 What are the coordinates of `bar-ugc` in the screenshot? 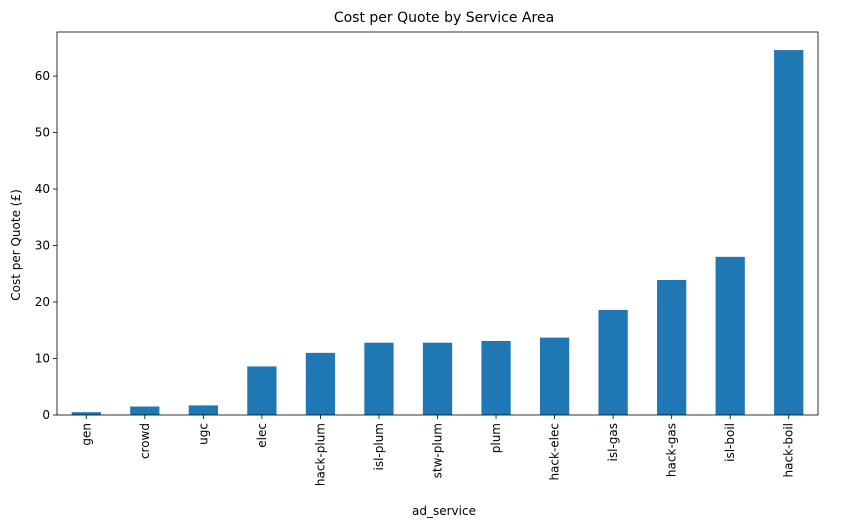 It's located at (203, 410).